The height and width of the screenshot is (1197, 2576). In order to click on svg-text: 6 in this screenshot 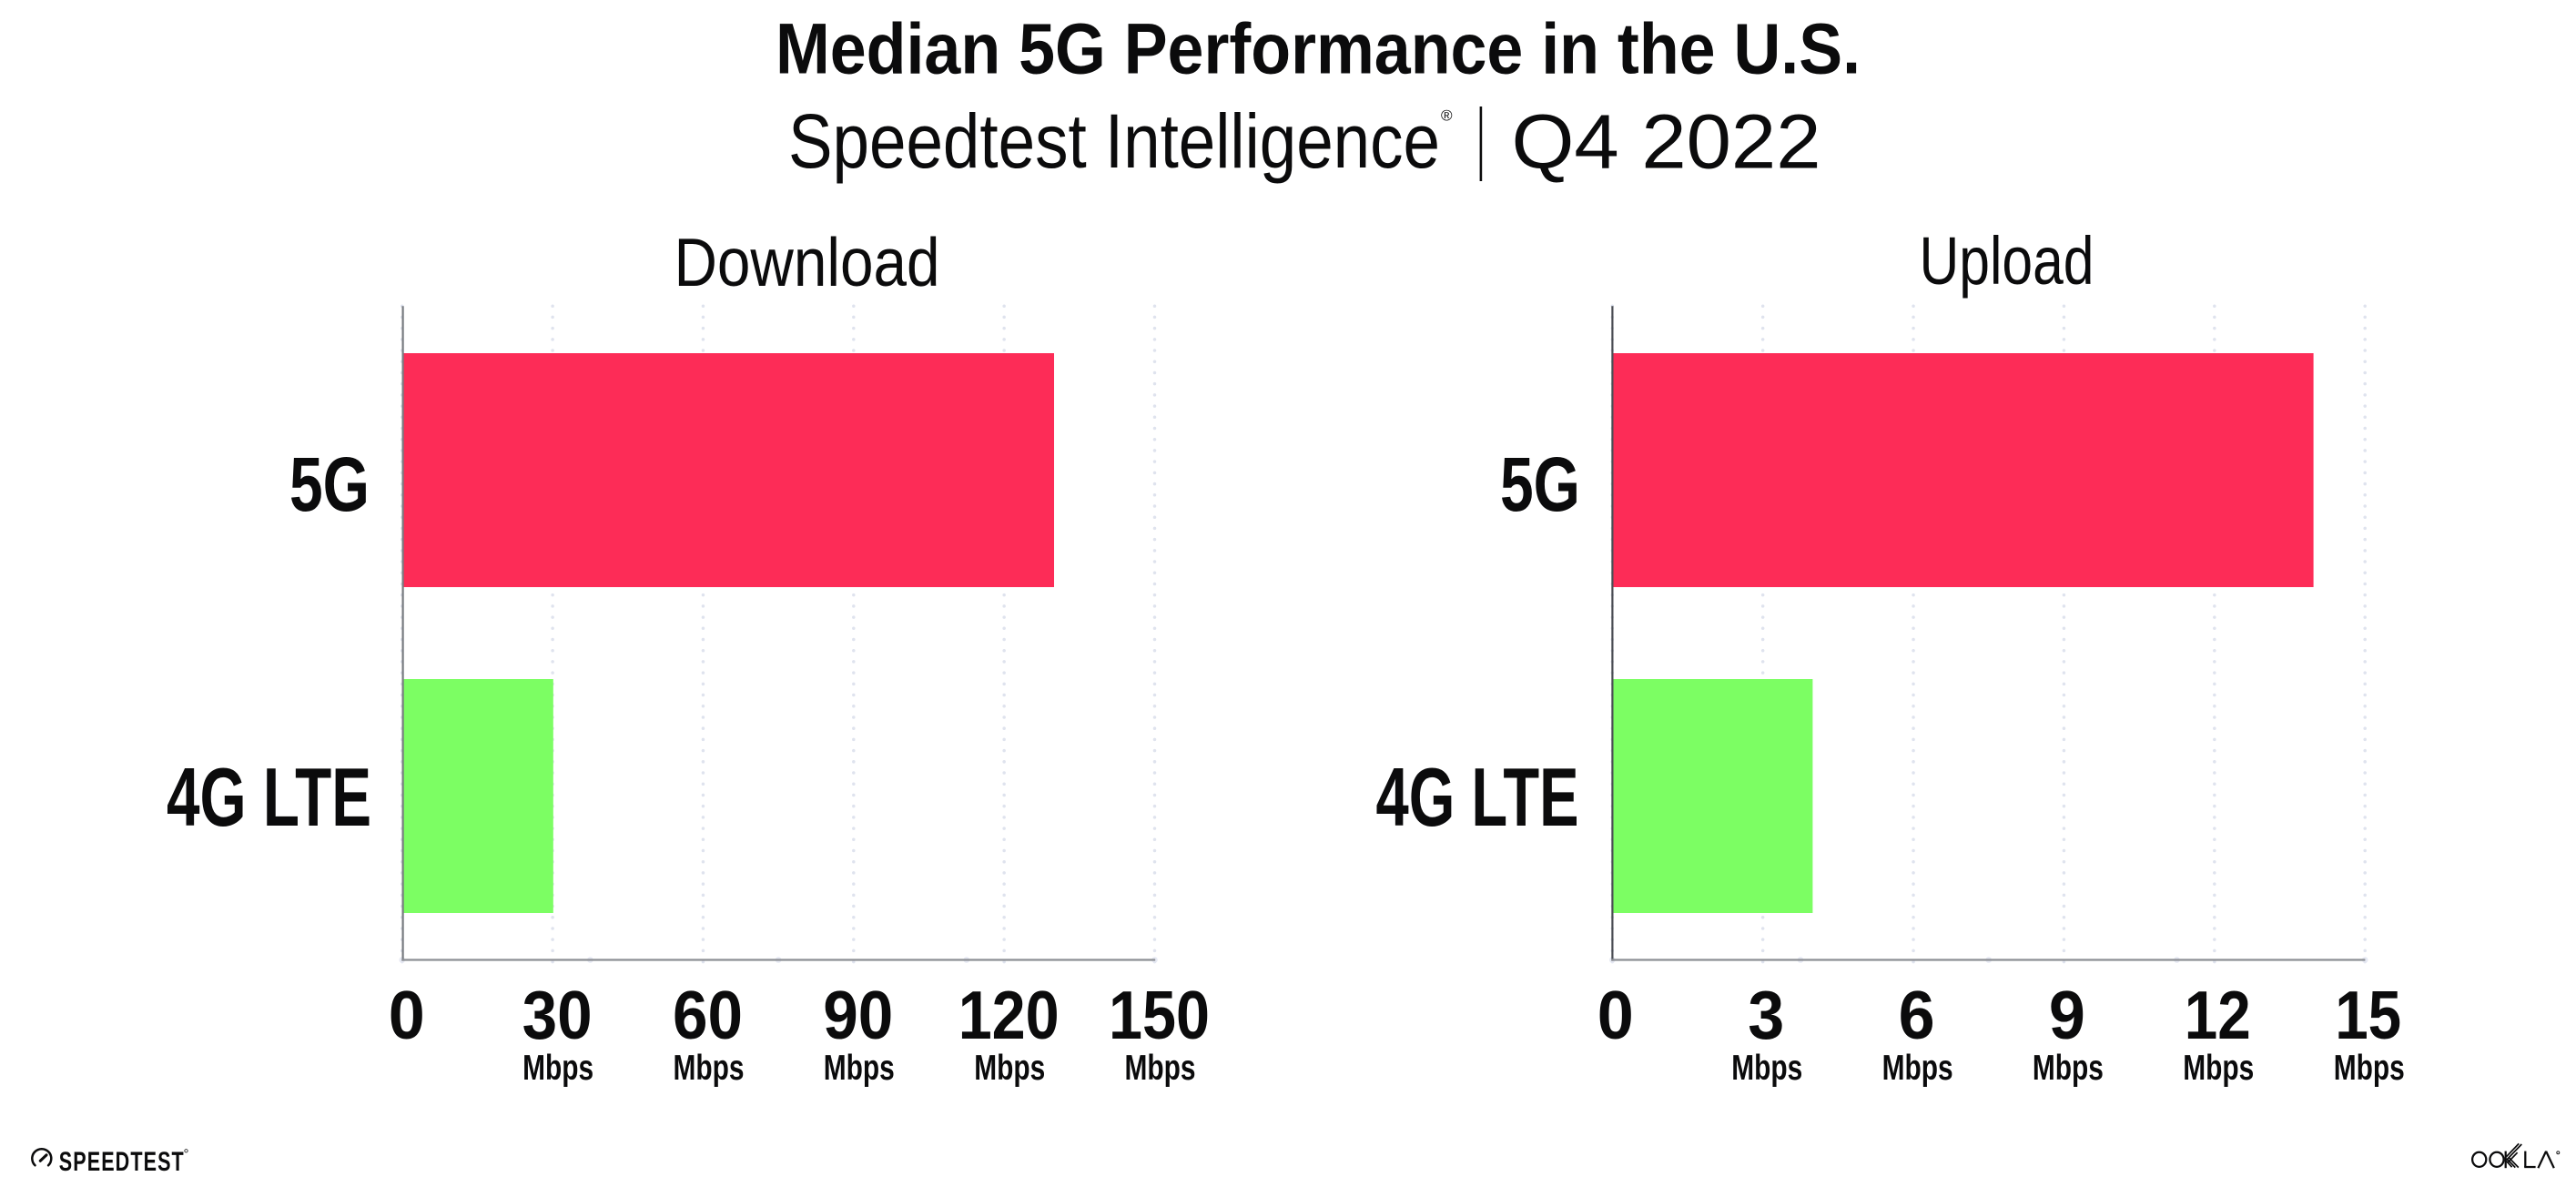, I will do `click(1917, 1015)`.